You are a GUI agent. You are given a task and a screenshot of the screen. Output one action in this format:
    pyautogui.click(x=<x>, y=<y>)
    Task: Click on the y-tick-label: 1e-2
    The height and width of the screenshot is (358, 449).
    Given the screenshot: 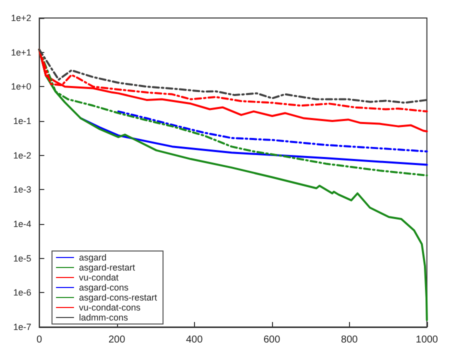 What is the action you would take?
    pyautogui.click(x=22, y=155)
    